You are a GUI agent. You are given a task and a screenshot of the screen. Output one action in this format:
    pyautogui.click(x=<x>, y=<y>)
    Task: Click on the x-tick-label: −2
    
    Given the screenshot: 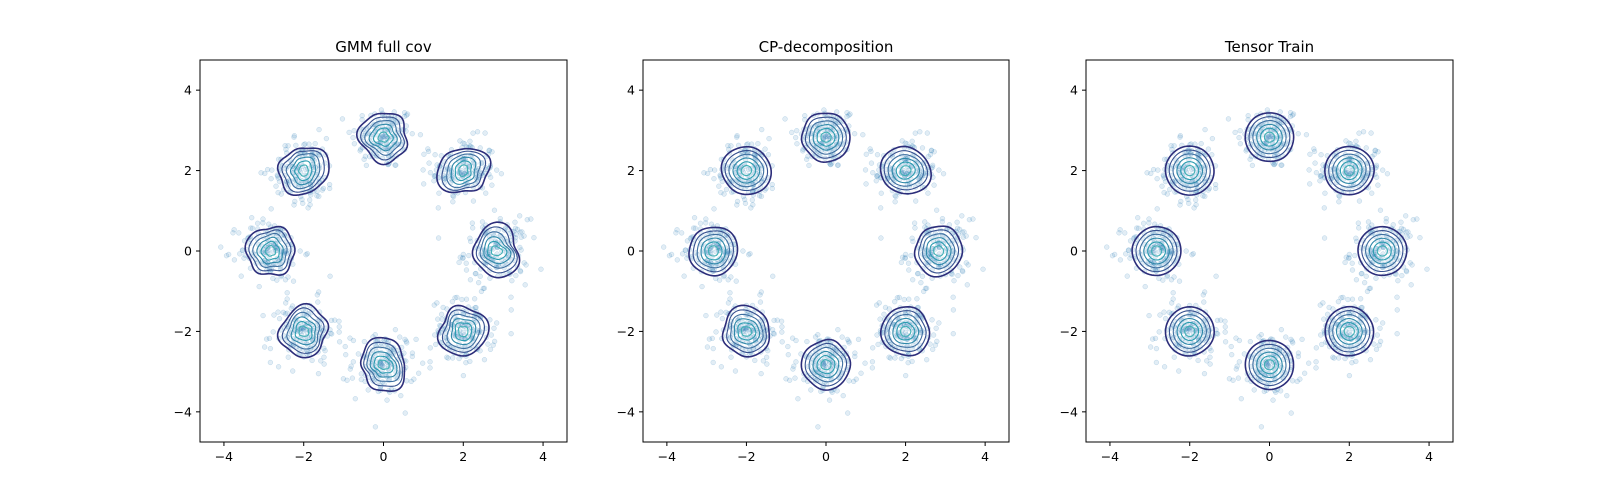 What is the action you would take?
    pyautogui.click(x=746, y=456)
    